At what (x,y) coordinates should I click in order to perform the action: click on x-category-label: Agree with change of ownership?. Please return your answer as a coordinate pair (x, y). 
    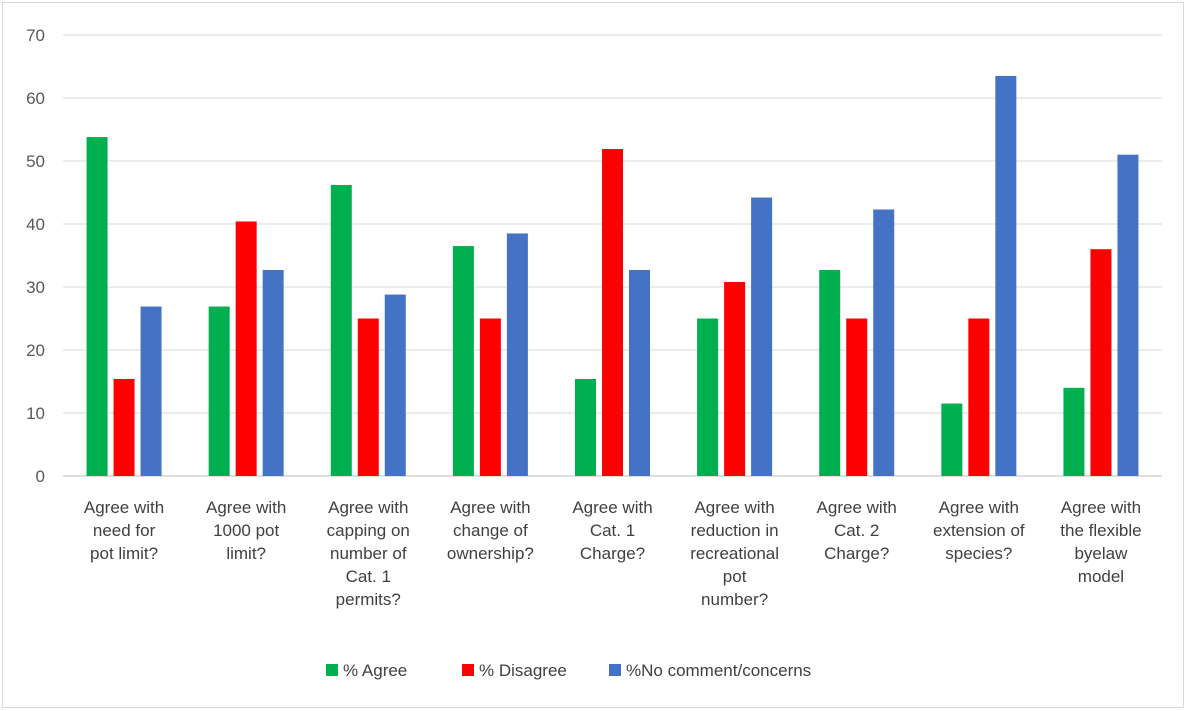
    Looking at the image, I should click on (490, 530).